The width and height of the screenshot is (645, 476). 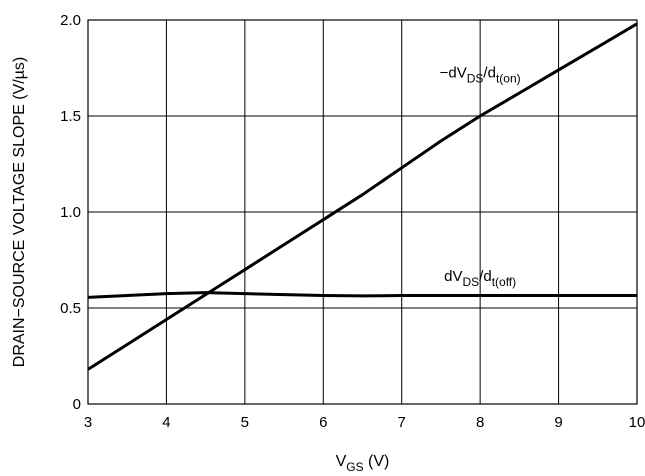 I want to click on x-tick-label-4: 4, so click(x=166, y=422).